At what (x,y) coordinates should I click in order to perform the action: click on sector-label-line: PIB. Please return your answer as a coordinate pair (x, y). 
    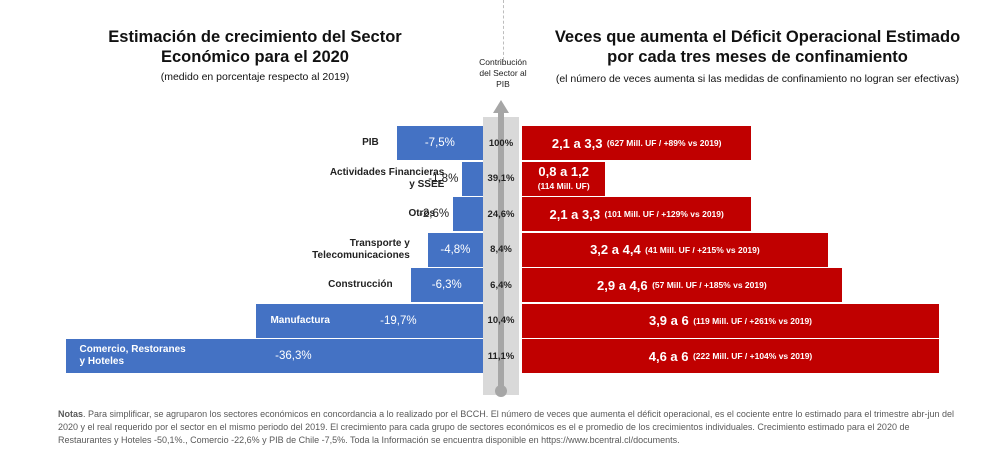
    Looking at the image, I should click on (370, 142).